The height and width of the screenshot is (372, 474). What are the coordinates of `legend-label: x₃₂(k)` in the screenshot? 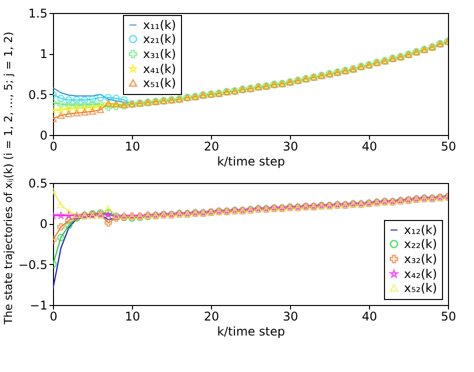 It's located at (421, 259).